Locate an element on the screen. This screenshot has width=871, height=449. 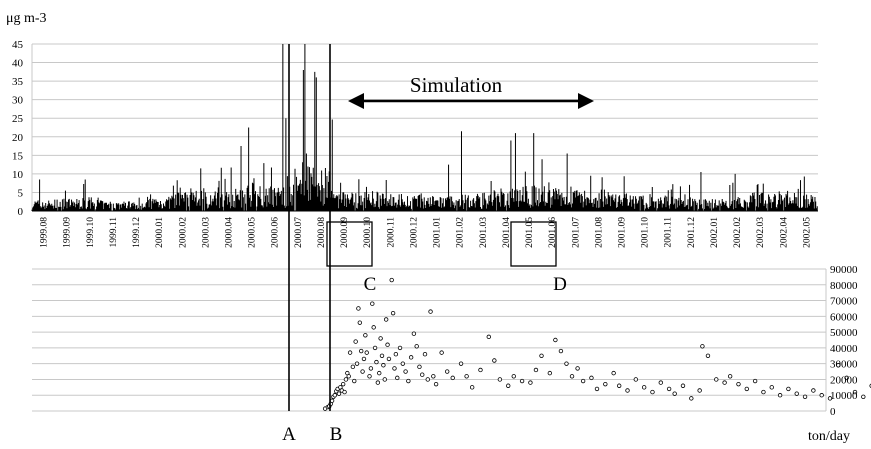
top-y-tick-label: 45 is located at coordinates (18, 45).